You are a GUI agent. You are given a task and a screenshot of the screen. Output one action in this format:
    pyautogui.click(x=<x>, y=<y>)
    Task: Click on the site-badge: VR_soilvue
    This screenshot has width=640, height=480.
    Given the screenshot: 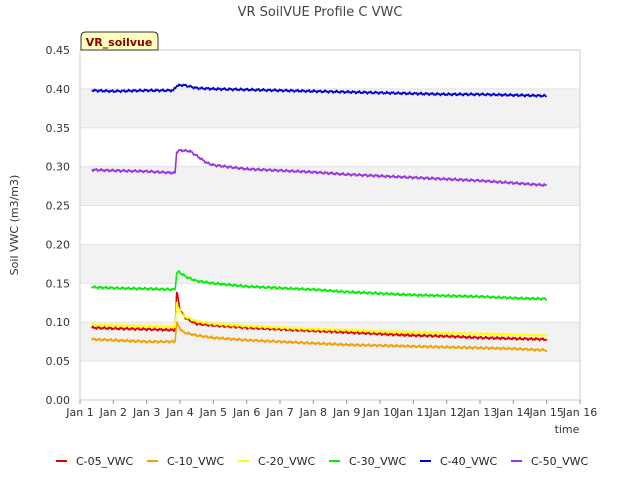 What is the action you would take?
    pyautogui.click(x=119, y=41)
    